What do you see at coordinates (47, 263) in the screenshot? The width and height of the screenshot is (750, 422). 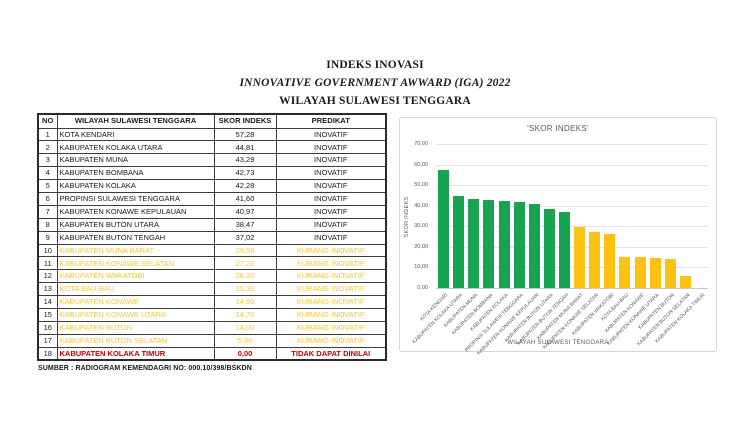 I see `cell-no: 11` at bounding box center [47, 263].